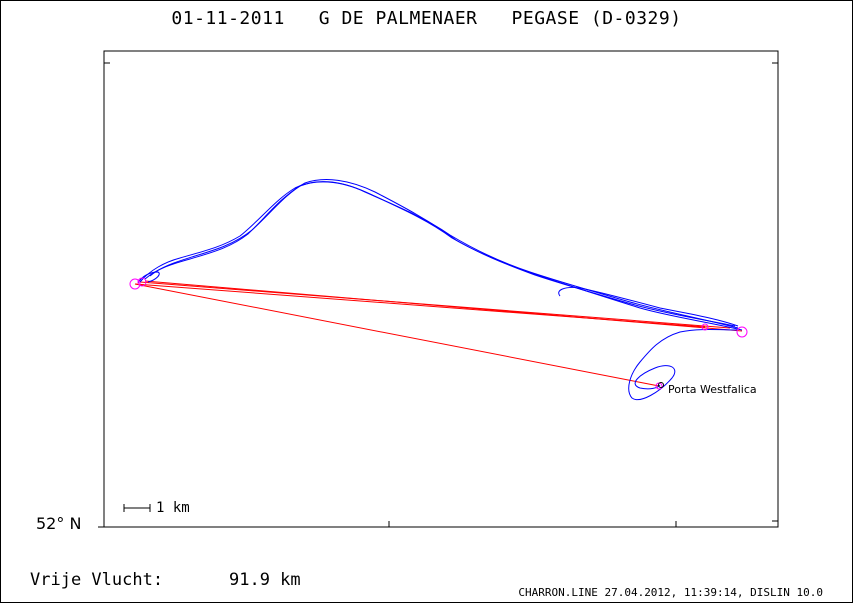 This screenshot has height=603, width=853. I want to click on turnpoint-start, so click(135, 284).